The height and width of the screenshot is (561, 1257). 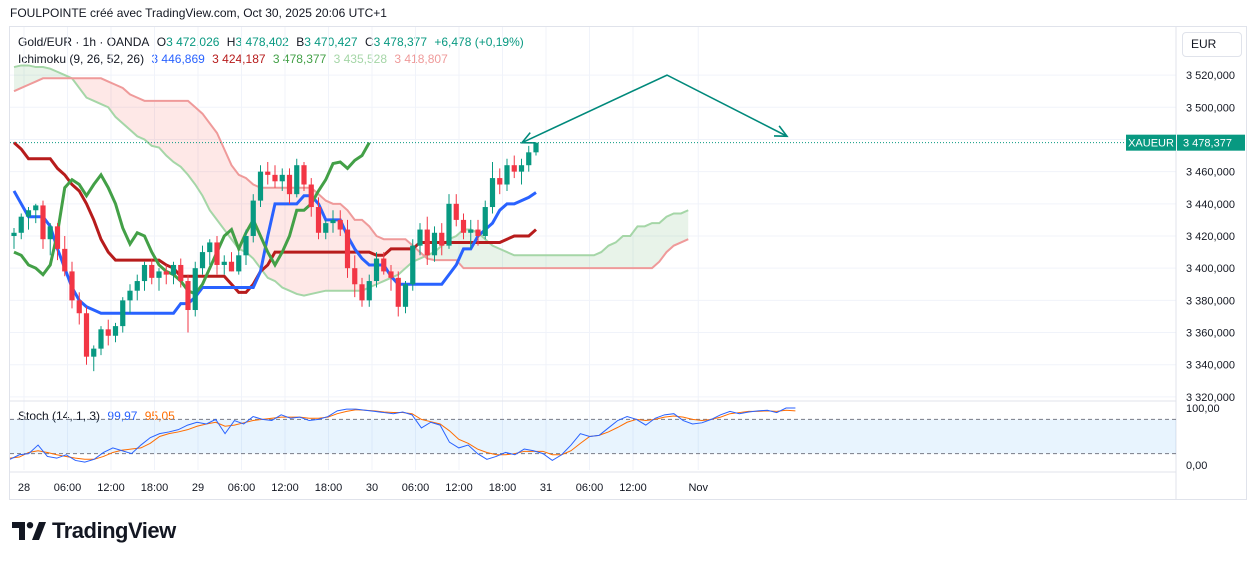 What do you see at coordinates (122, 416) in the screenshot?
I see `stoch-k-value: 99,97` at bounding box center [122, 416].